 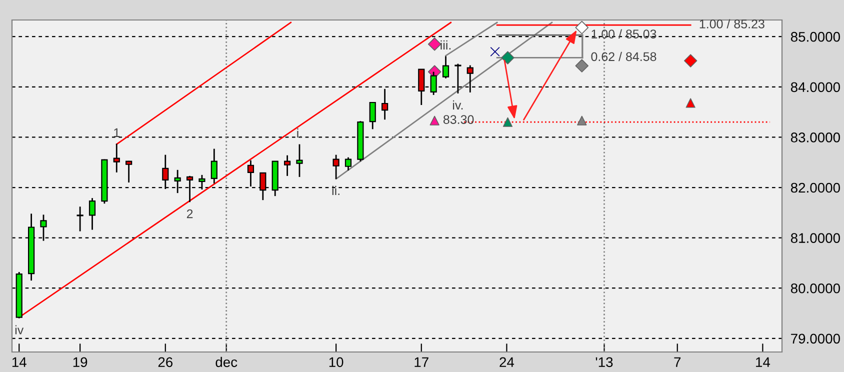 I want to click on annotation: 1.00 / 85.23, so click(x=732, y=23).